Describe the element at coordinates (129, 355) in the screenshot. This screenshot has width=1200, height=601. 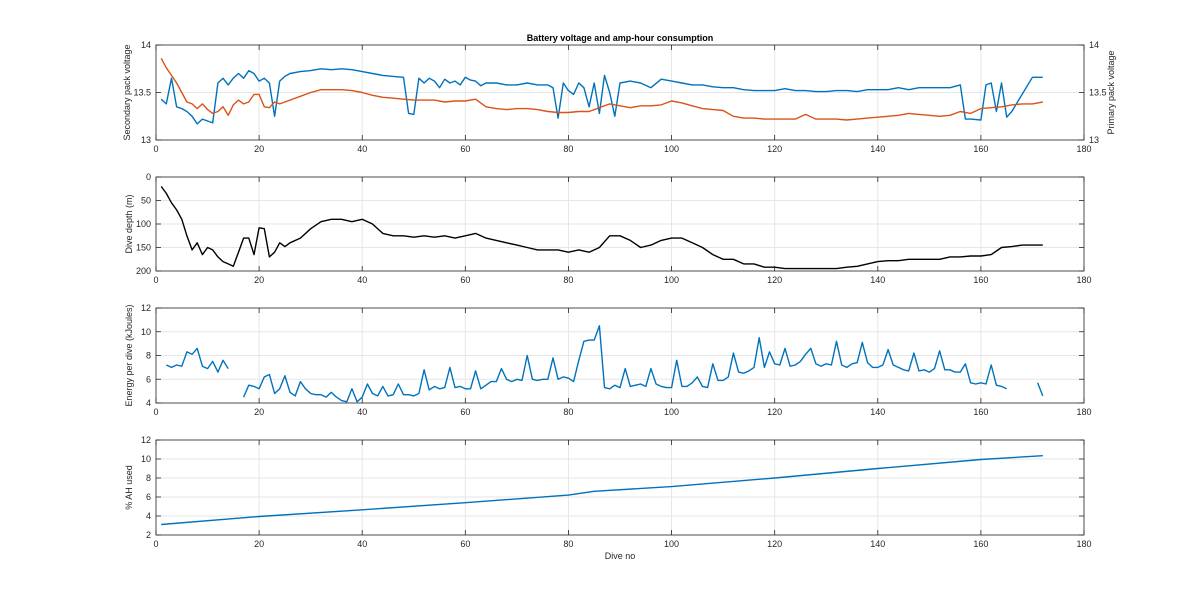
I see `y-axis-label: Energy per dive (kJoules)` at that location.